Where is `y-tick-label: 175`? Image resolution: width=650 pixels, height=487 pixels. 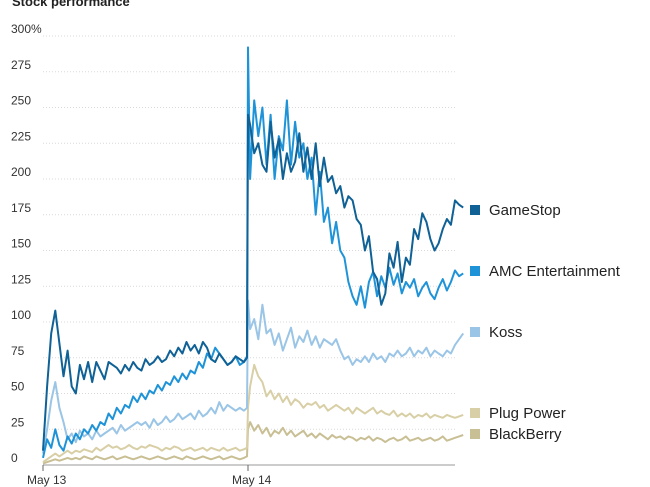
y-tick-label: 175 is located at coordinates (21, 208).